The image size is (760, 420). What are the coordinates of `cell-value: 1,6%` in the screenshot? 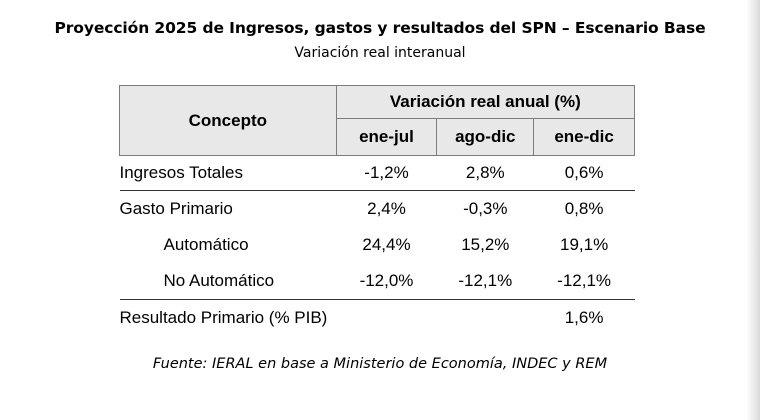 It's located at (584, 317).